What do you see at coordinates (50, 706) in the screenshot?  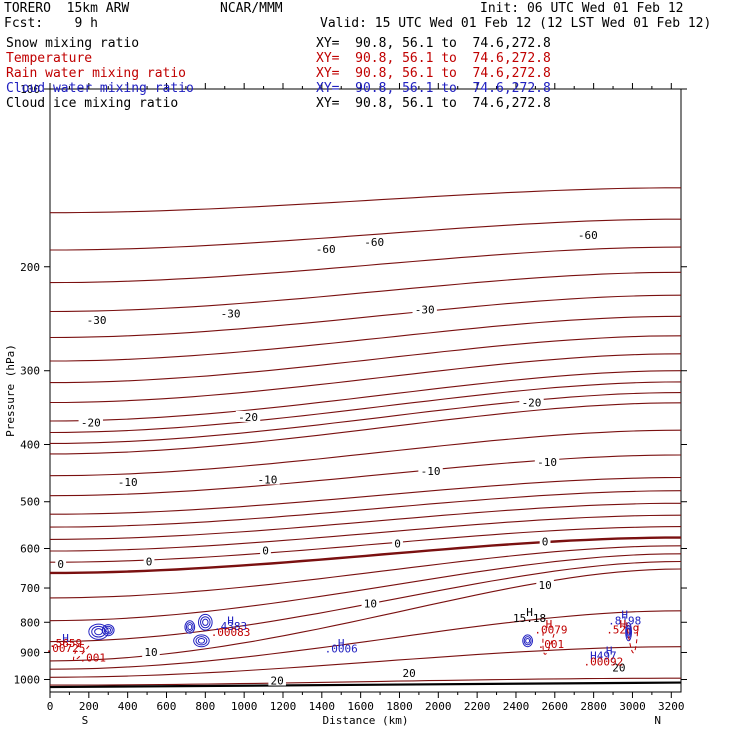 I see `x-tick-label: 0` at bounding box center [50, 706].